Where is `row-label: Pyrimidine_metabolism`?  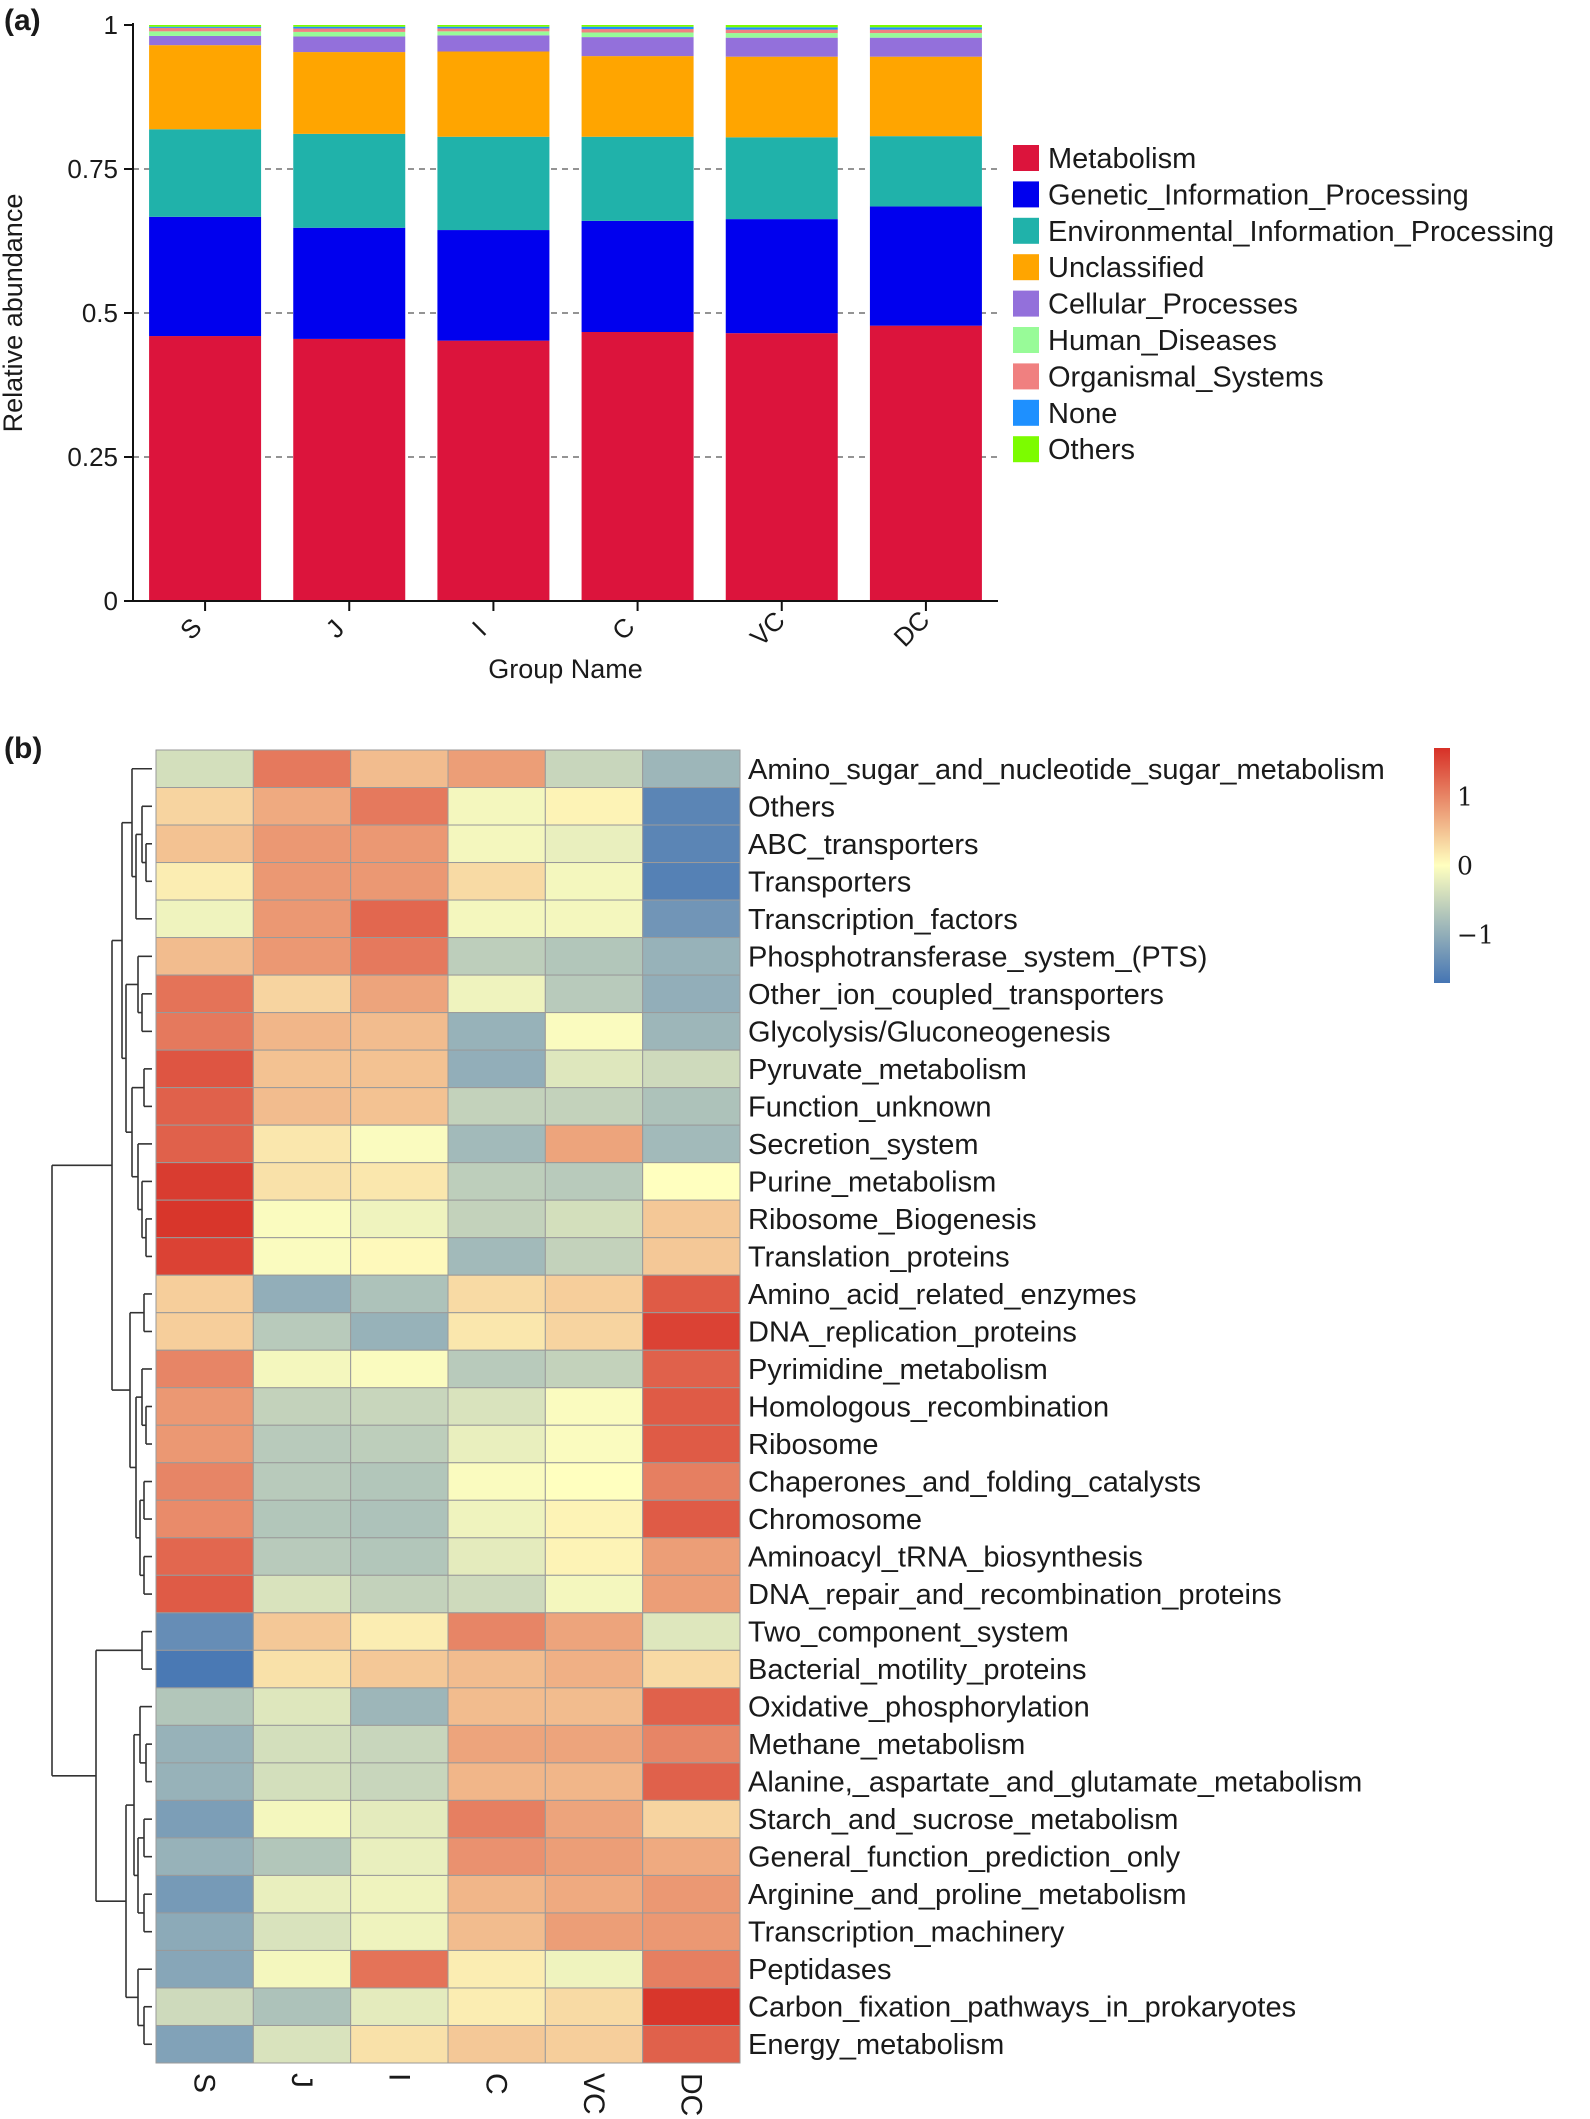
row-label: Pyrimidine_metabolism is located at coordinates (898, 1370).